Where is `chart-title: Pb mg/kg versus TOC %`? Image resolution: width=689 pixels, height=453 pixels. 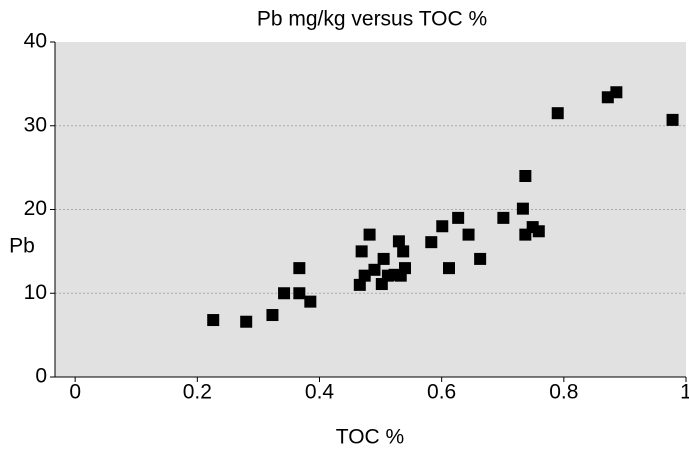 chart-title: Pb mg/kg versus TOC % is located at coordinates (372, 19).